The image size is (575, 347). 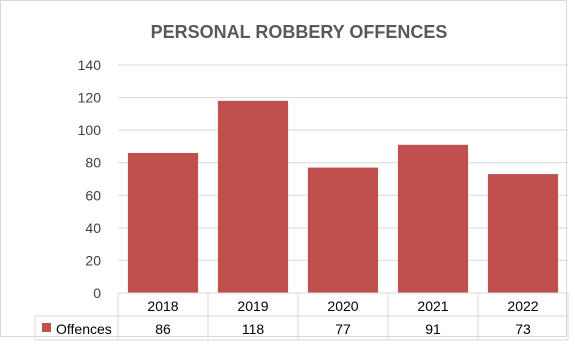 What do you see at coordinates (343, 329) in the screenshot?
I see `data-label: 77` at bounding box center [343, 329].